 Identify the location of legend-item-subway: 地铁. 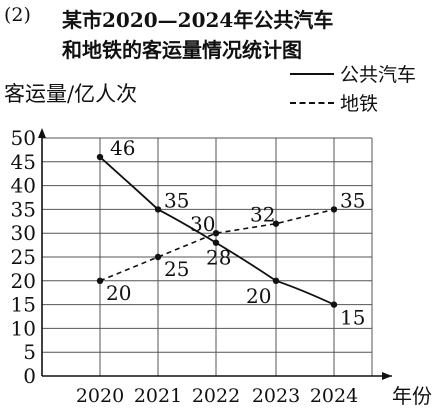
(334, 102).